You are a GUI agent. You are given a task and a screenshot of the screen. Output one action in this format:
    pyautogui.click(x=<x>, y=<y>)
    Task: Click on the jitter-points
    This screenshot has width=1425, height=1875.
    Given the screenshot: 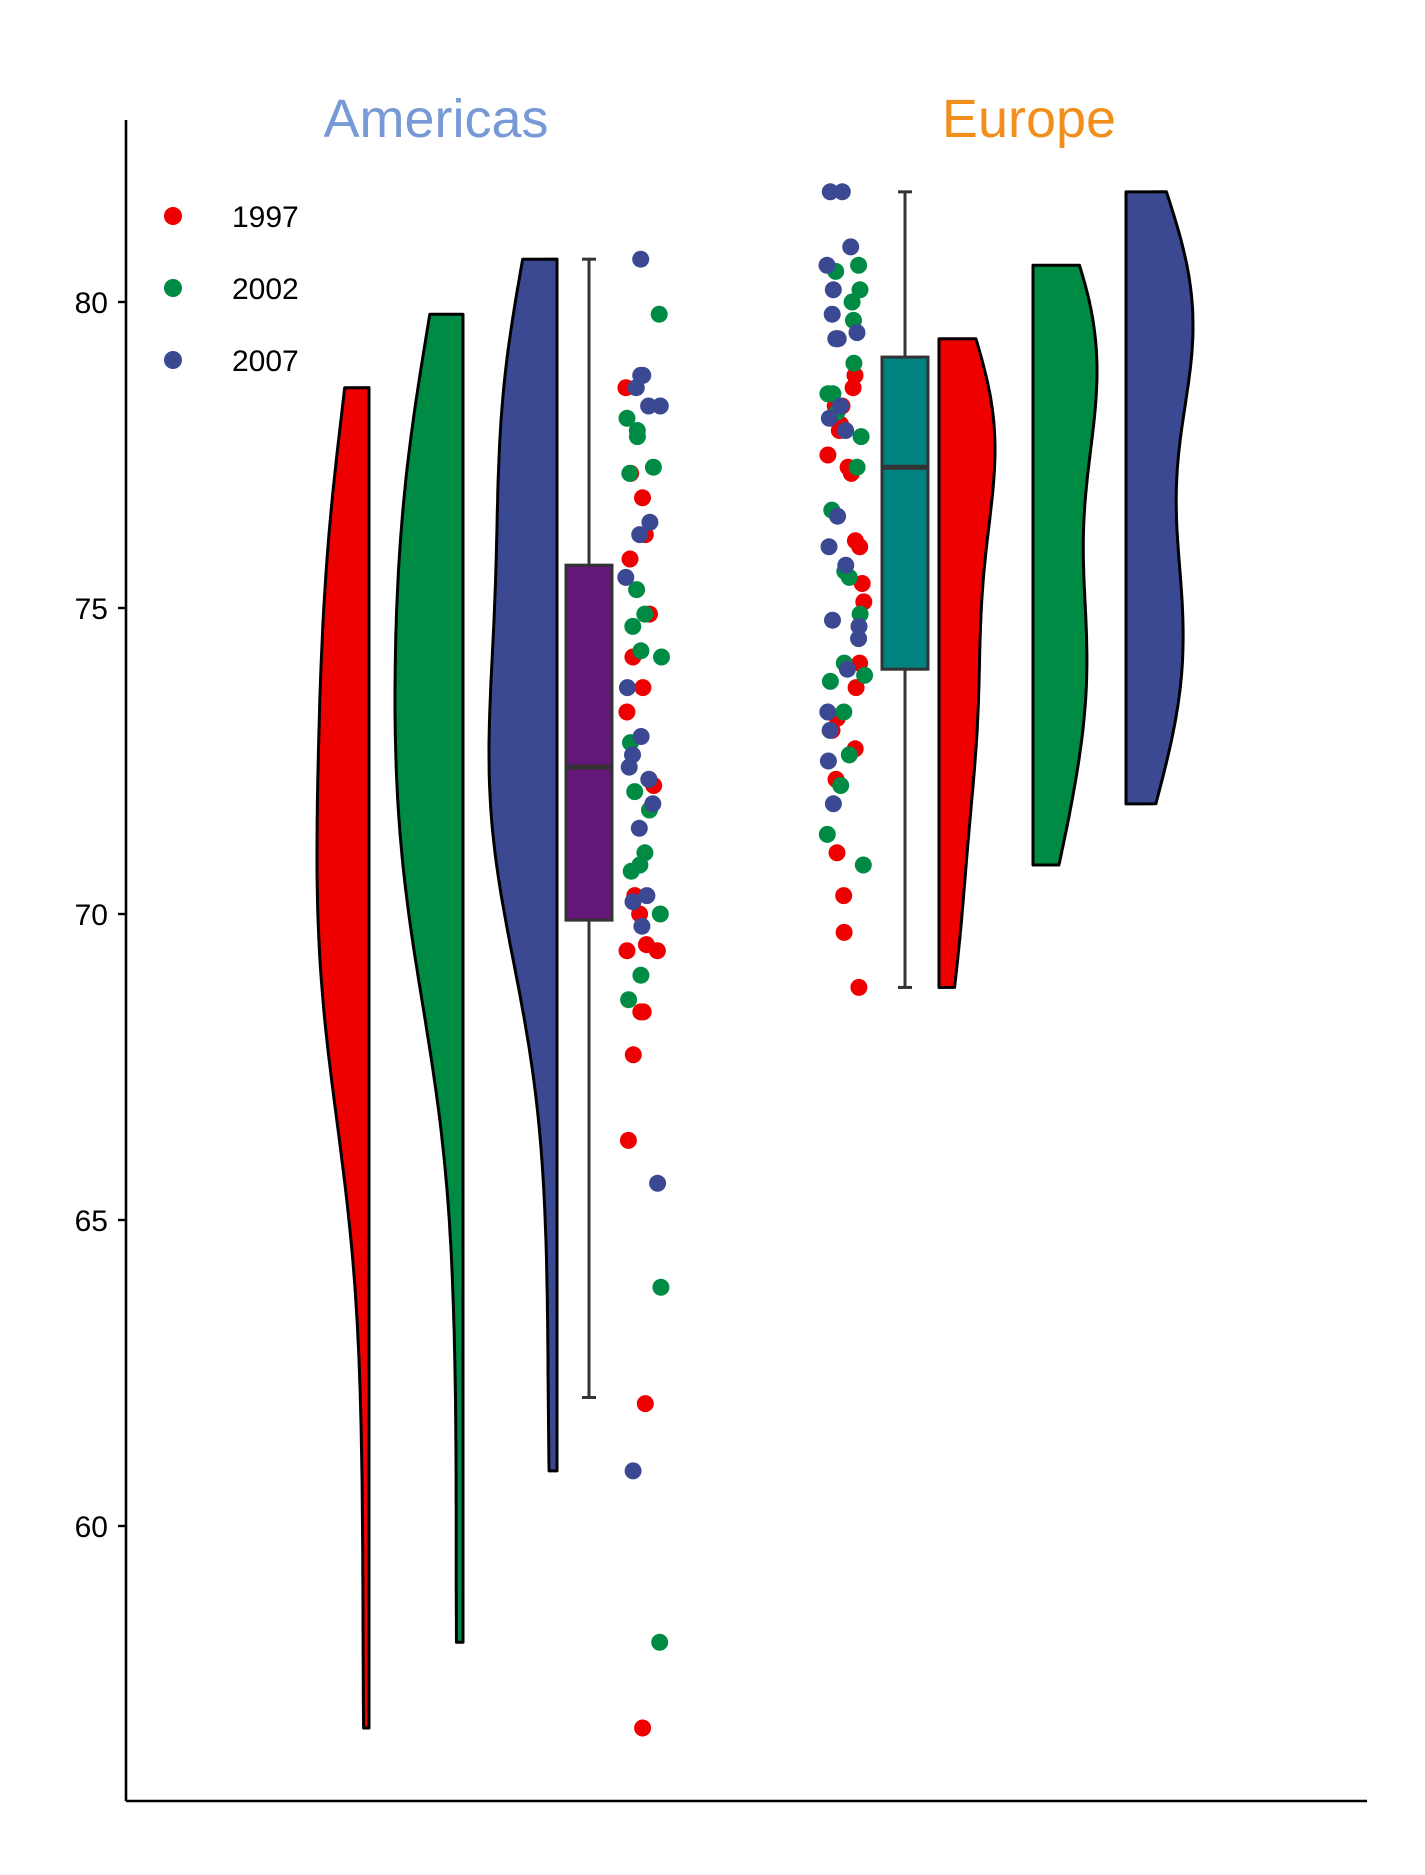 What is the action you would take?
    pyautogui.click(x=745, y=960)
    